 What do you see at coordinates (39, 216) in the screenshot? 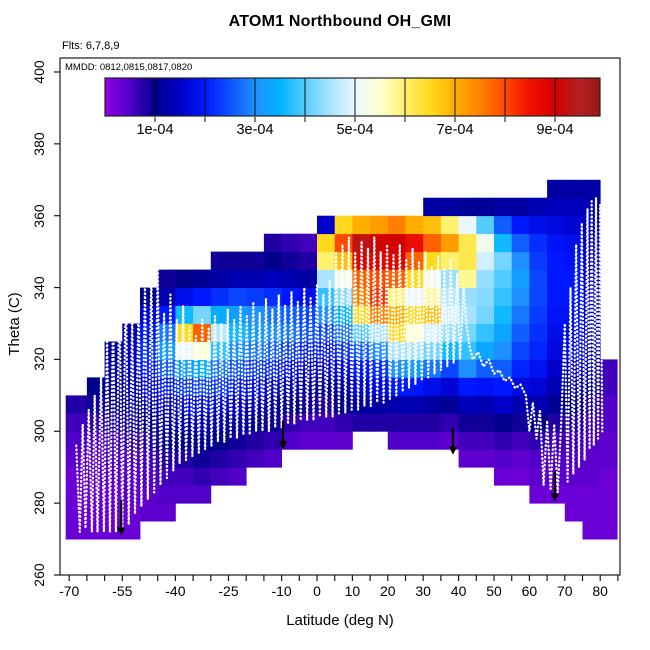
I see `y-axis-tick-label: 360` at bounding box center [39, 216].